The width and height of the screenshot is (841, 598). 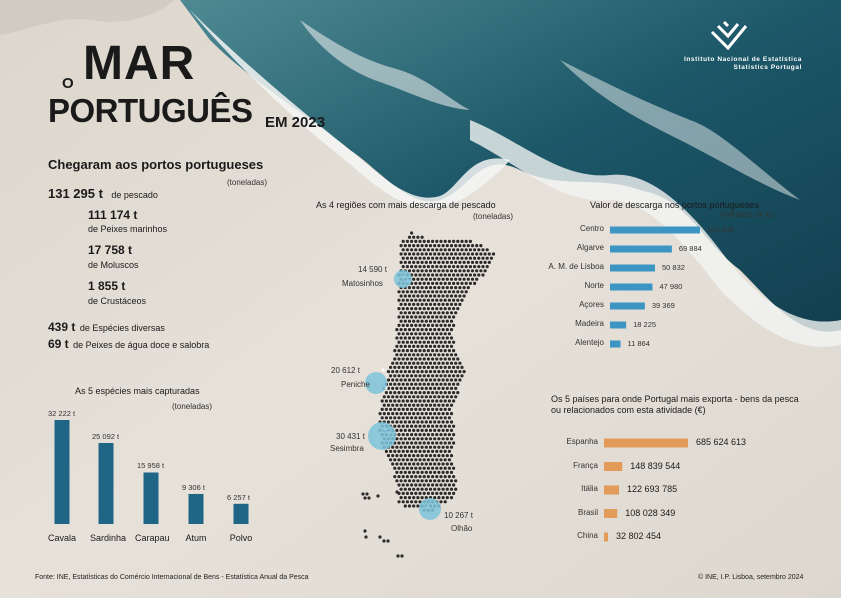 What do you see at coordinates (113, 215) in the screenshot?
I see `fish-value: 111 174 t` at bounding box center [113, 215].